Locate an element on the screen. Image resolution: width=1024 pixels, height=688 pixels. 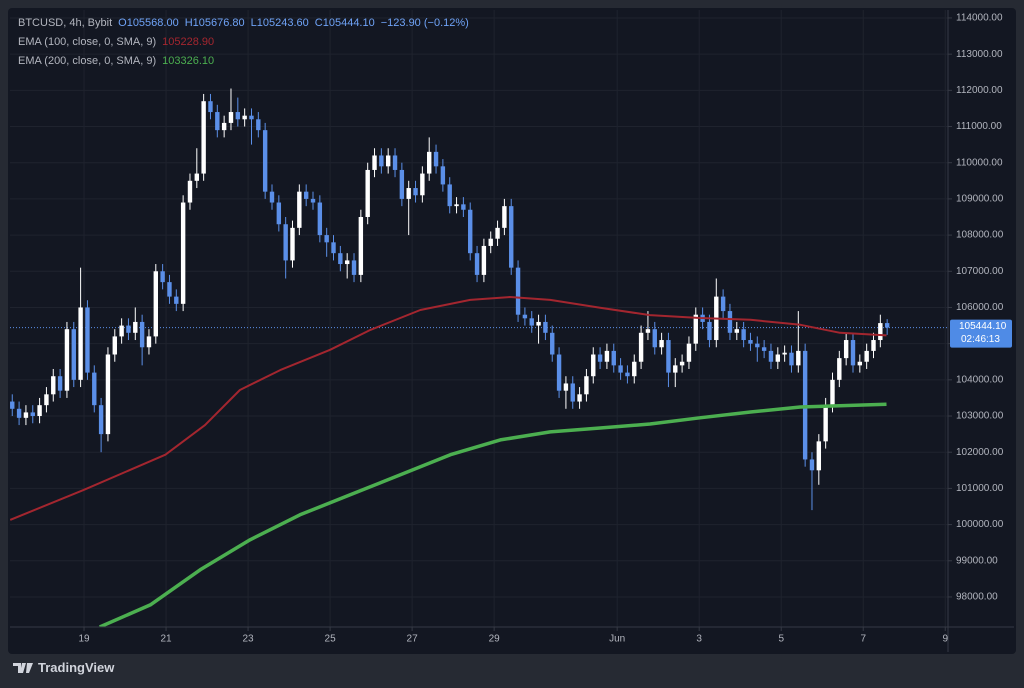
logo is located at coordinates (23, 667).